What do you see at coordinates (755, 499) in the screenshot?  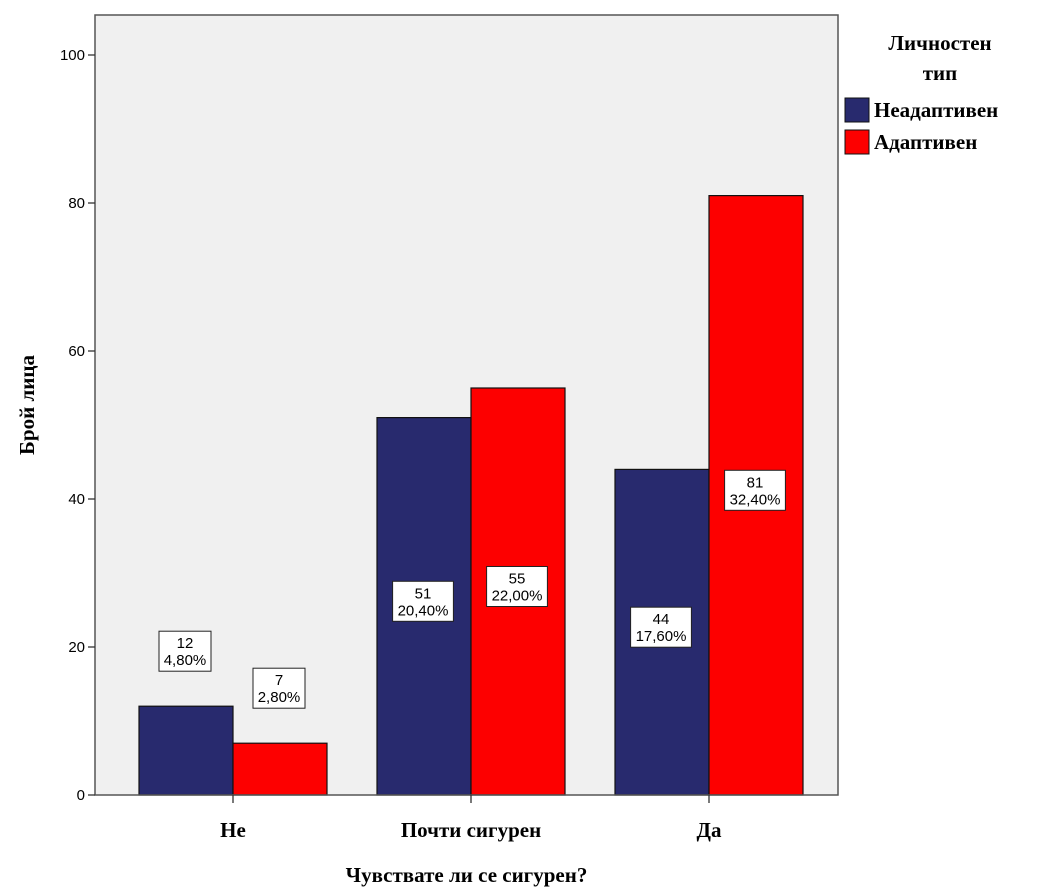 I see `data-label-percent: 32,40%` at bounding box center [755, 499].